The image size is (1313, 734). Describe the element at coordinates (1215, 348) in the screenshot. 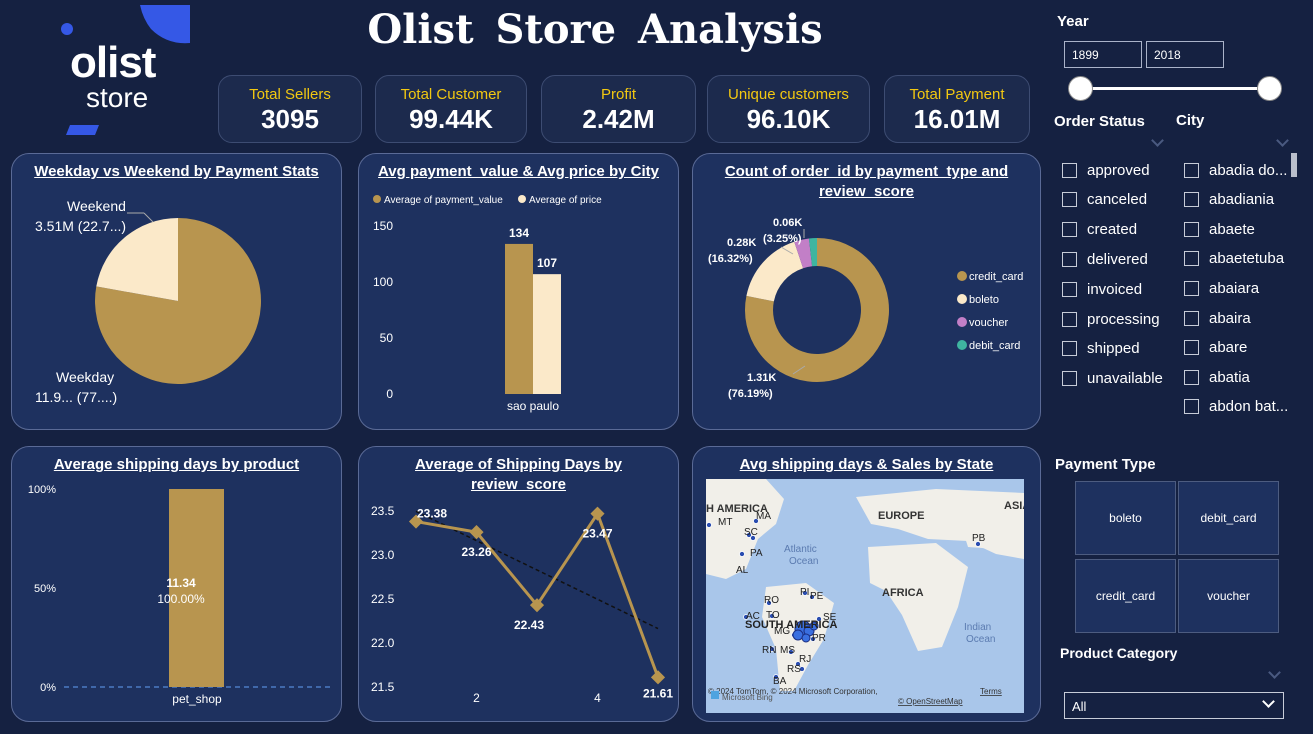

I see `city-option: abare` at that location.